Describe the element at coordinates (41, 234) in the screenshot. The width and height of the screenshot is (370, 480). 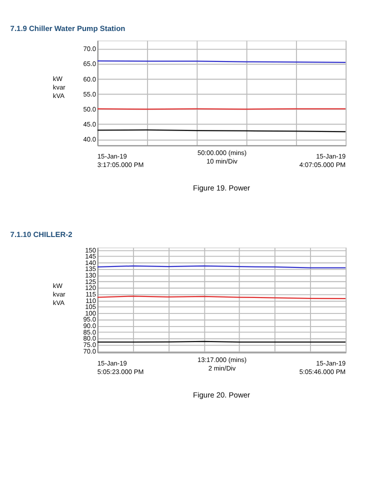
I see `chart-title: 7.1.10 CHILLER-2` at that location.